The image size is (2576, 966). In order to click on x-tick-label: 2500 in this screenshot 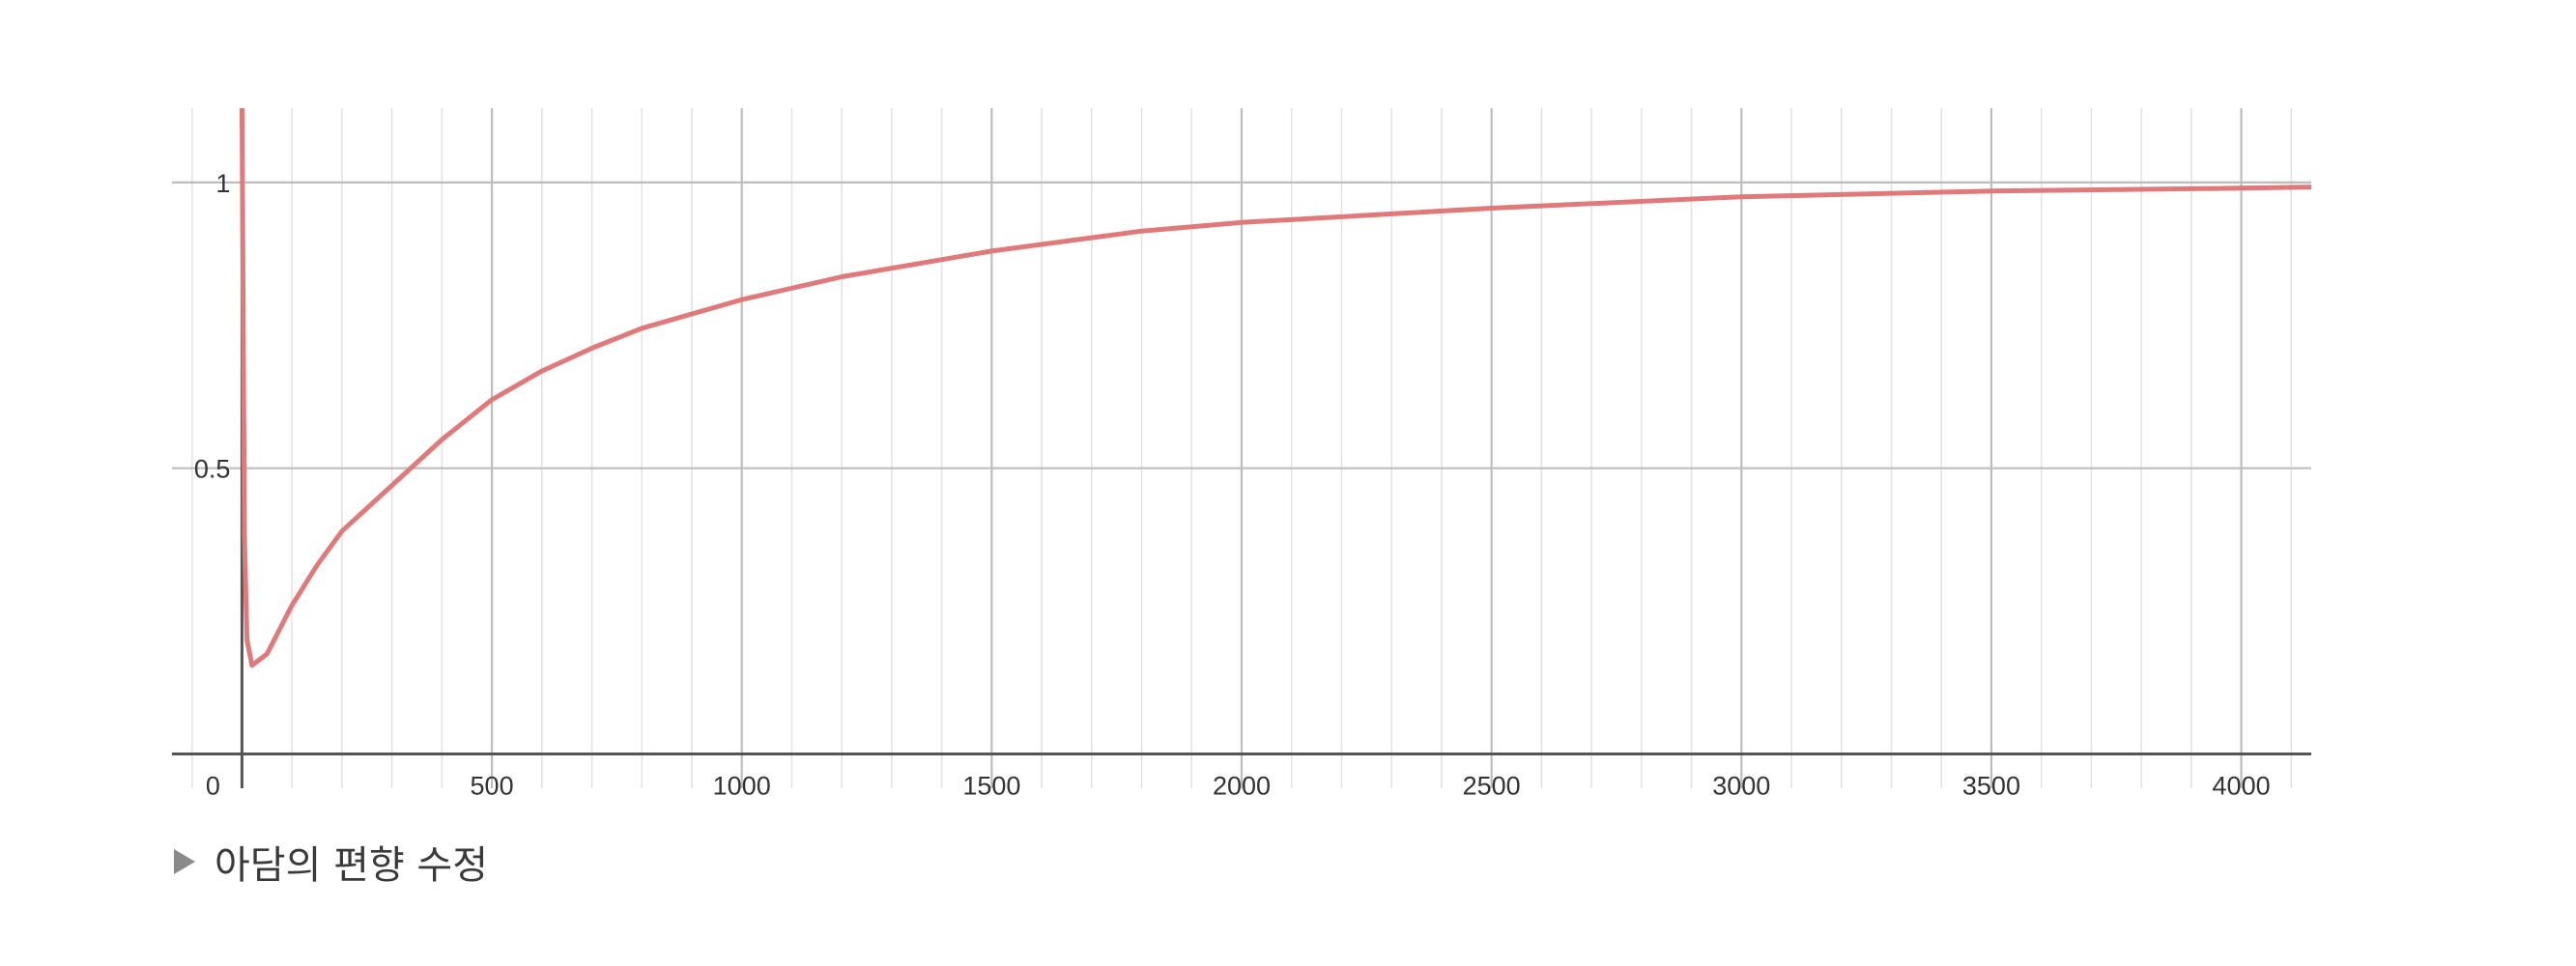, I will do `click(1492, 786)`.